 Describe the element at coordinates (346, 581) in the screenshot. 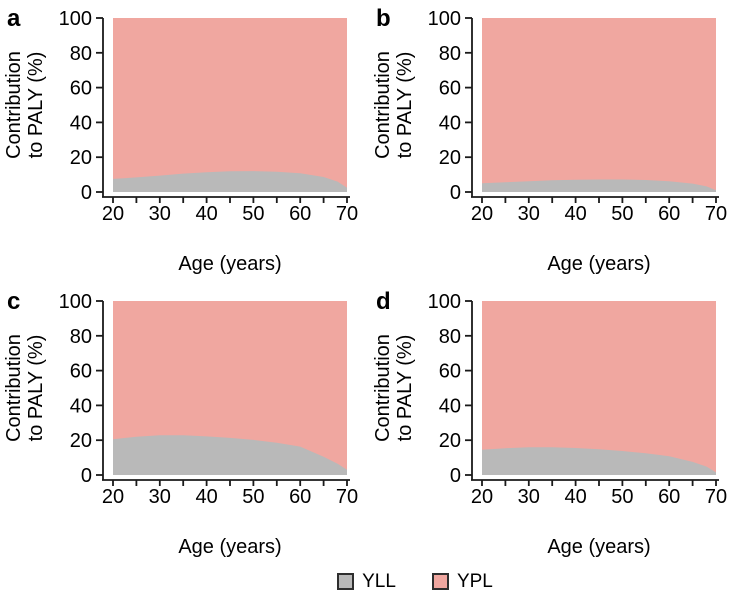

I see `yll-swatch-icon` at that location.